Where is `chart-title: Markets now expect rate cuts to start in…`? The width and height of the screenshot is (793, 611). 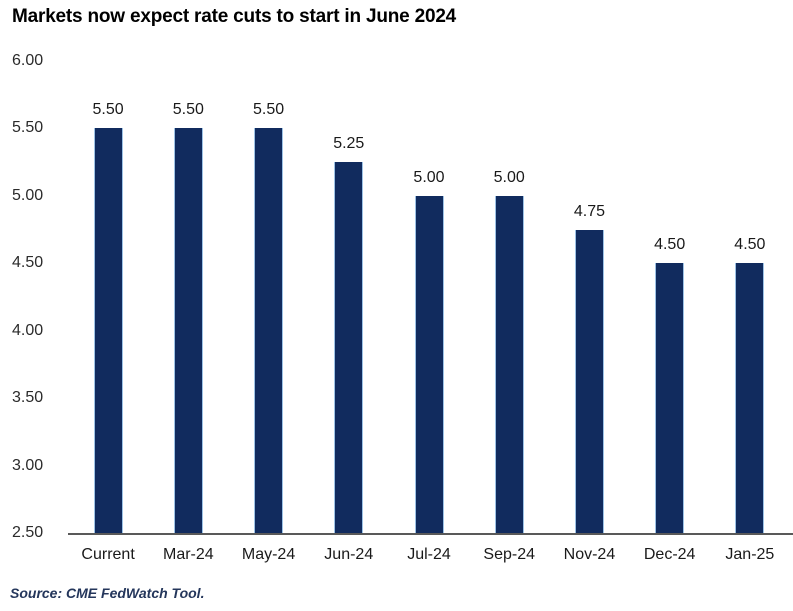 chart-title: Markets now expect rate cuts to start in… is located at coordinates (234, 16).